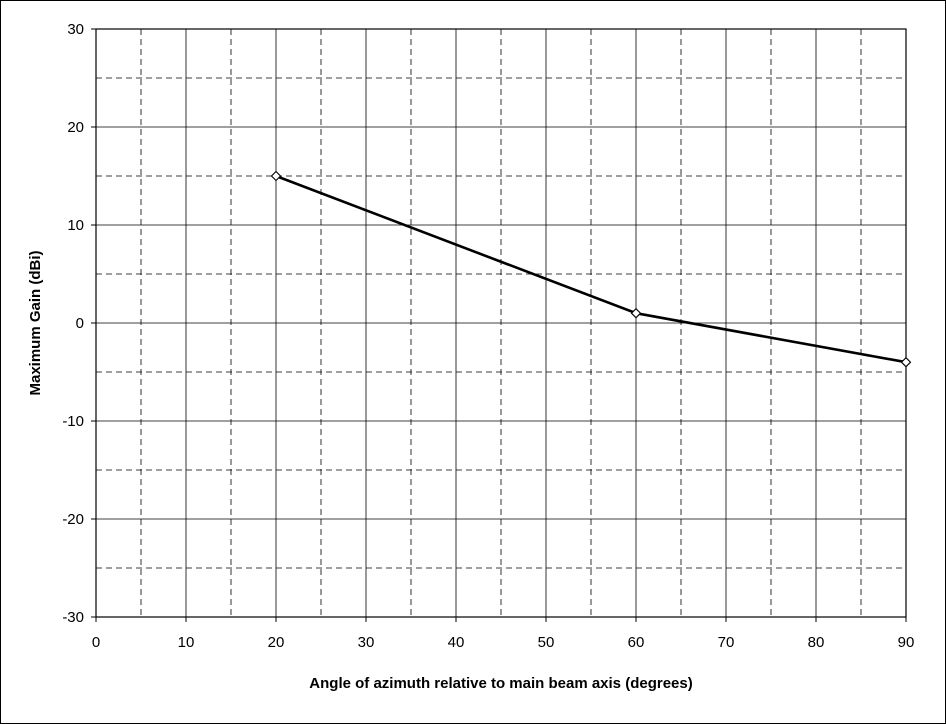 The image size is (946, 724). Describe the element at coordinates (726, 642) in the screenshot. I see `x-tick-label: 70` at that location.